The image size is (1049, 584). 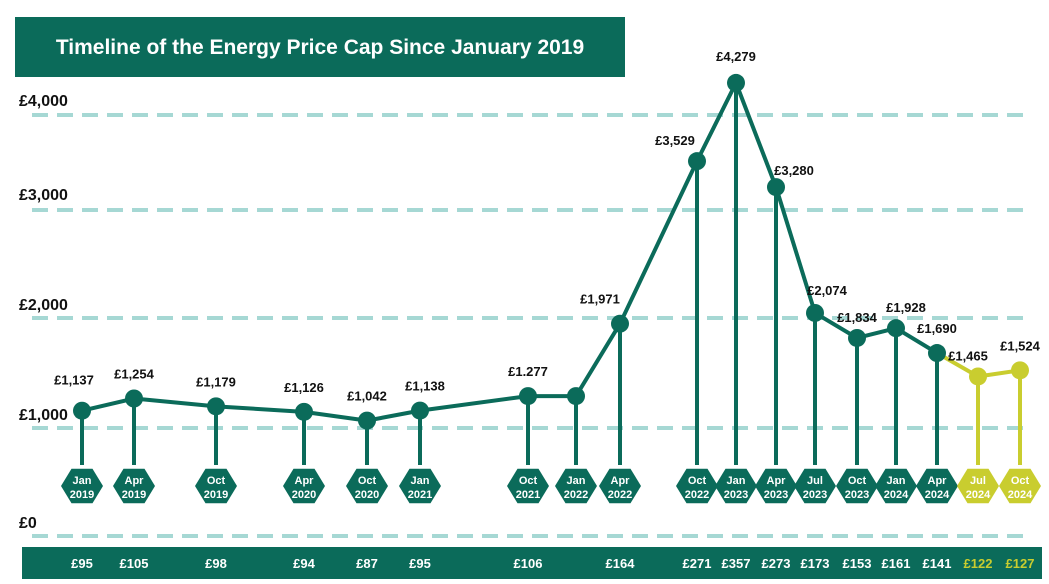 I want to click on monthly-value-label: £127, so click(x=1020, y=563).